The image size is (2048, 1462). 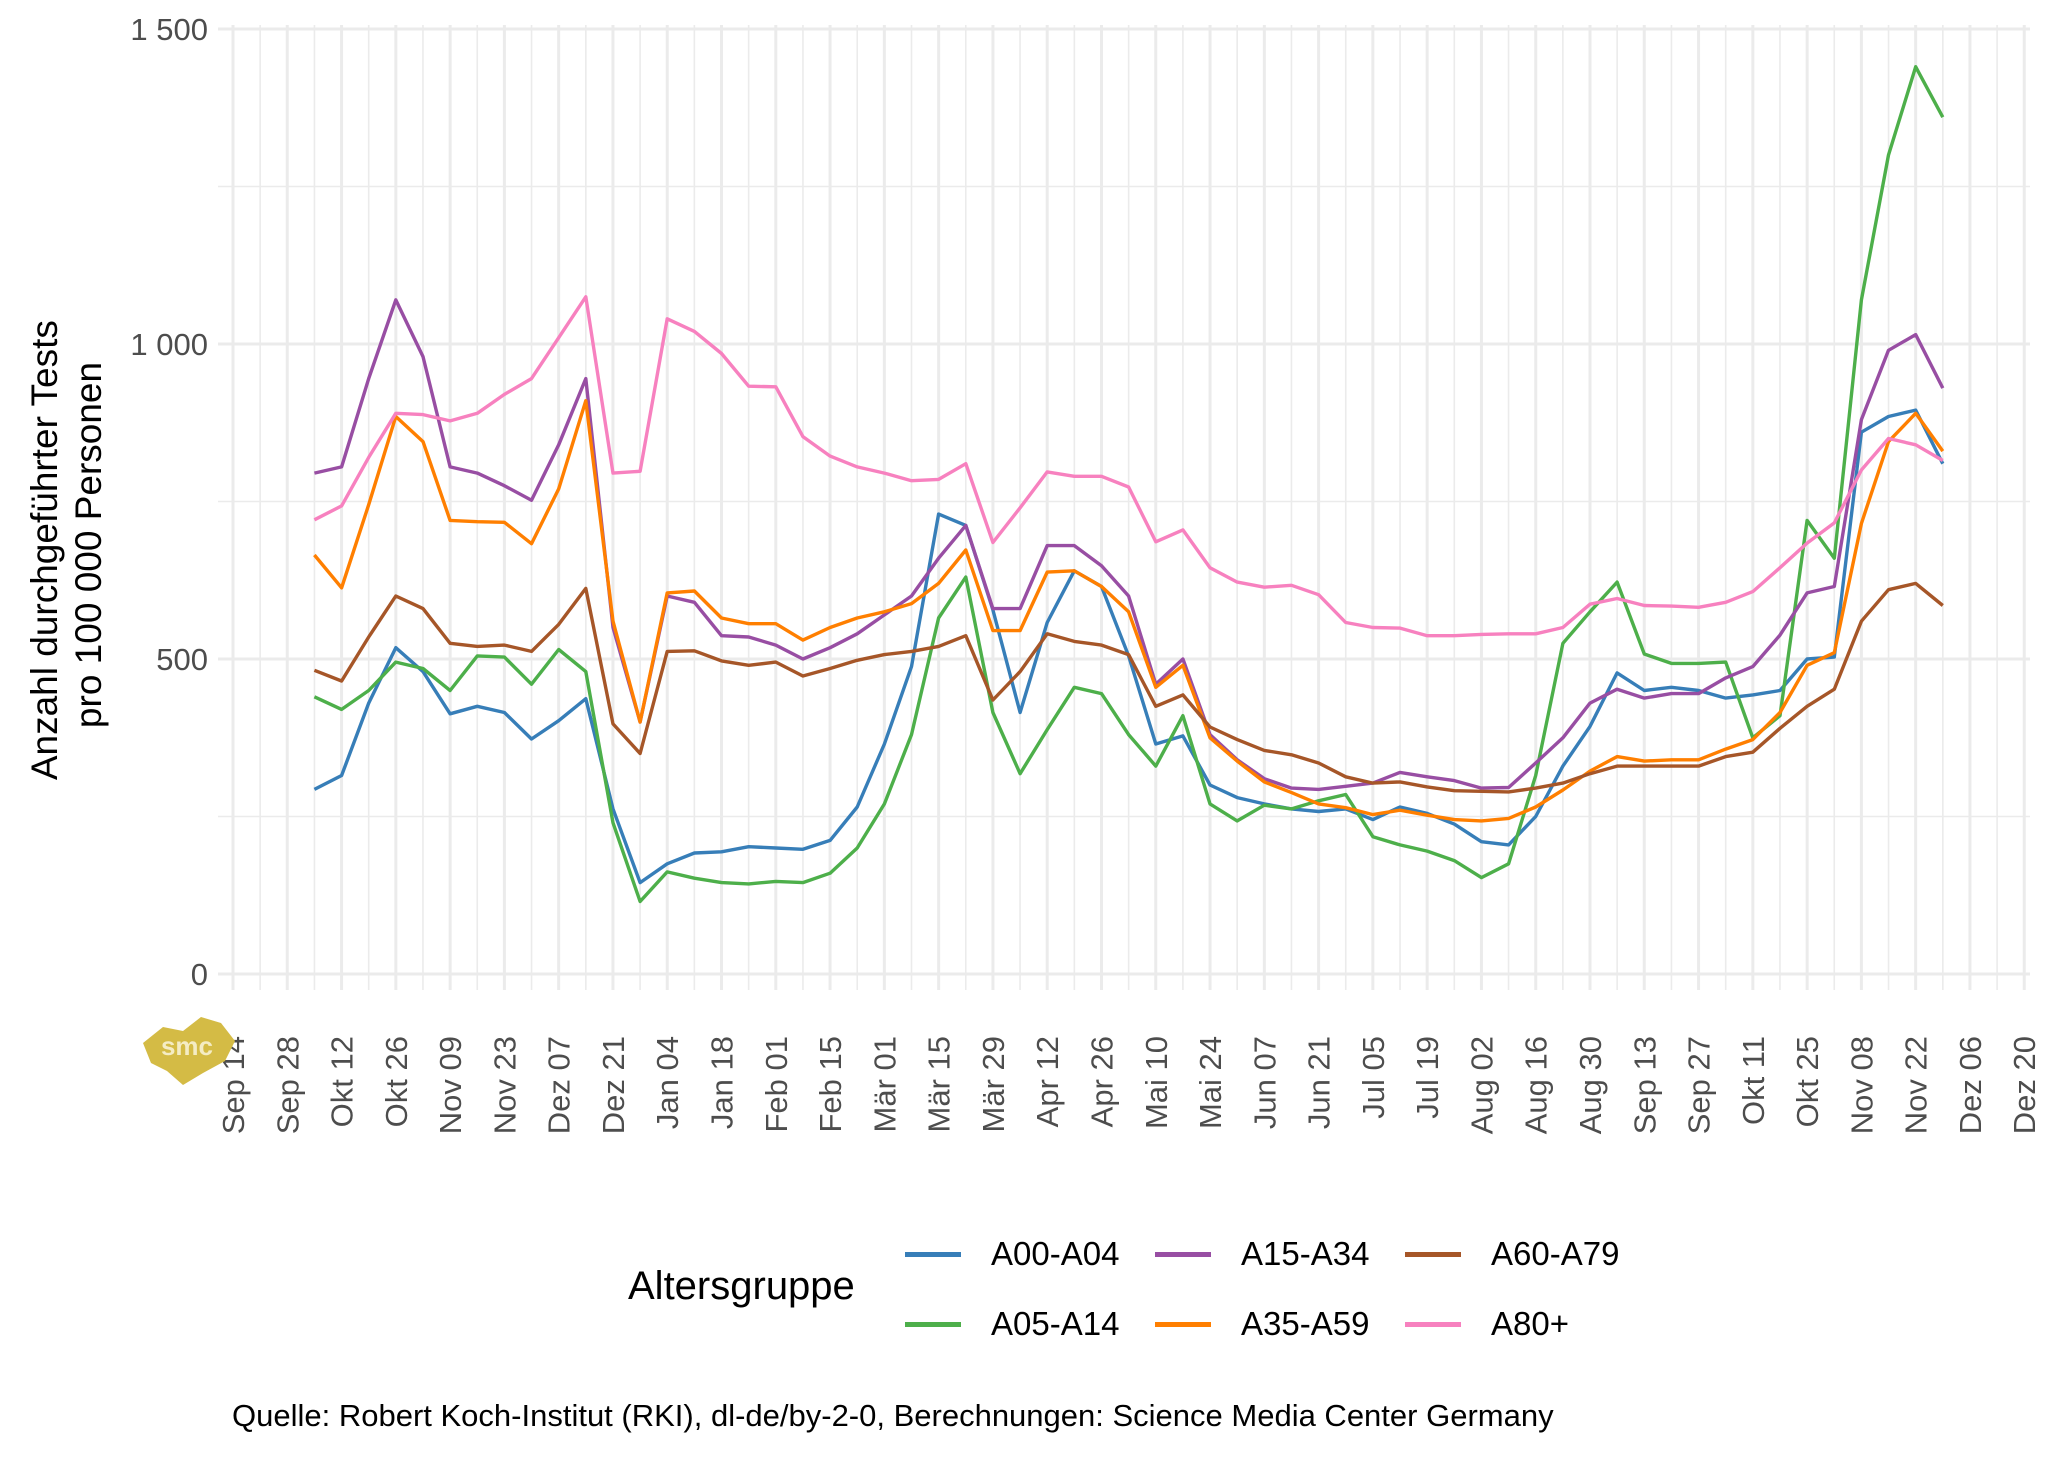 I want to click on x-tick-label: Mär 01, so click(x=884, y=1084).